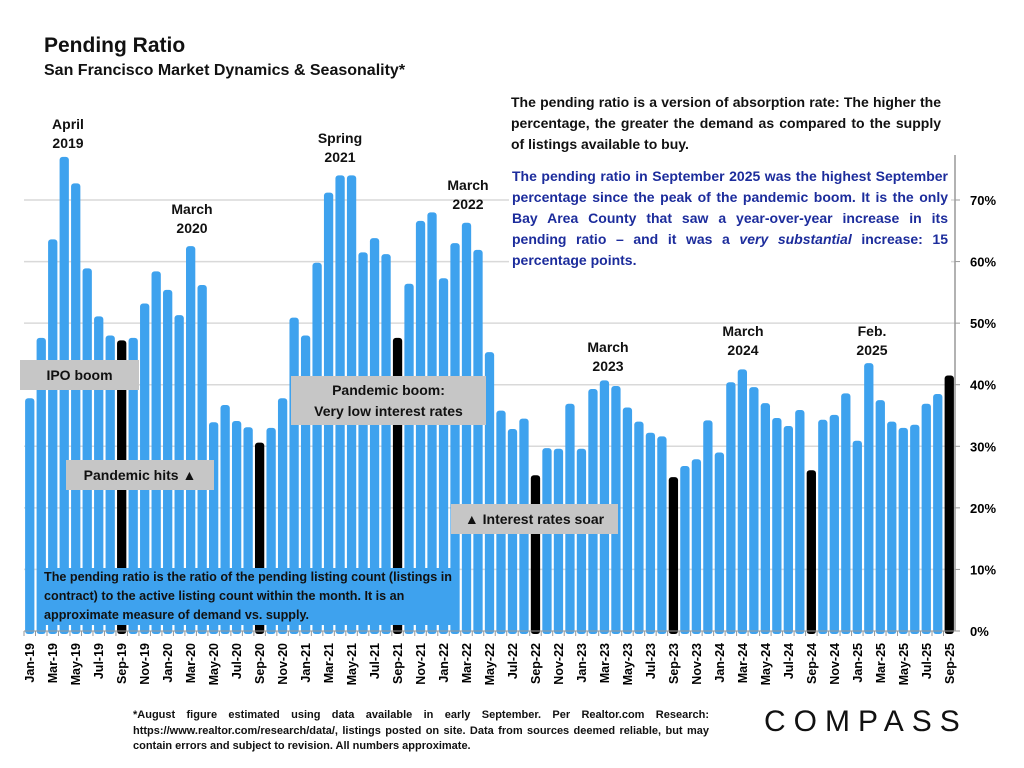 The height and width of the screenshot is (768, 1024). Describe the element at coordinates (237, 661) in the screenshot. I see `x-tick-label: Jul-20` at that location.